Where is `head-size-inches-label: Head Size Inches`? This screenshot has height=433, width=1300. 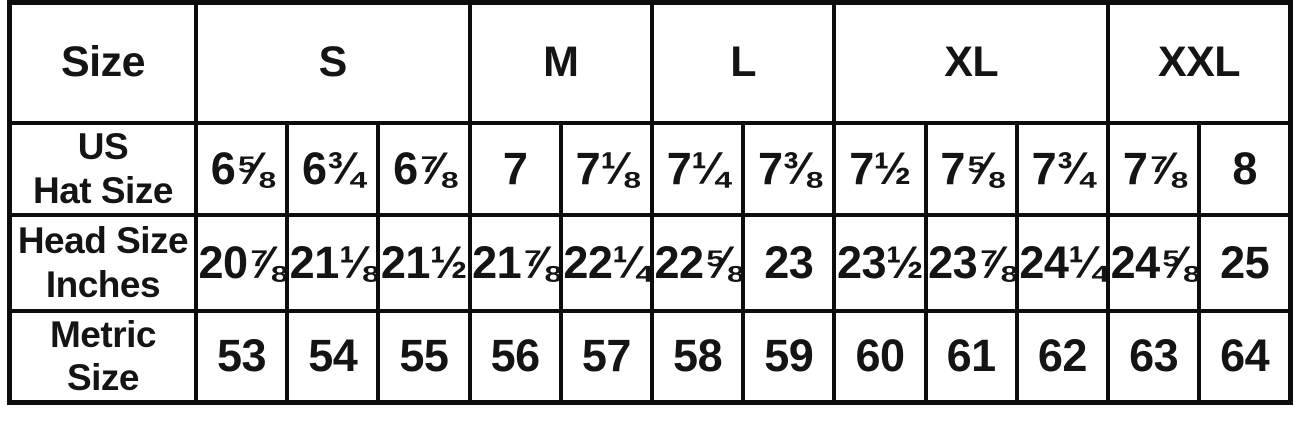 head-size-inches-label: Head Size Inches is located at coordinates (102, 262).